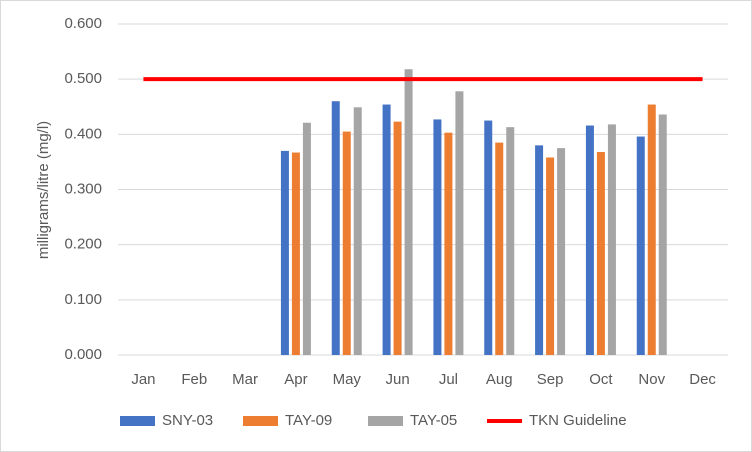 The width and height of the screenshot is (752, 452). Describe the element at coordinates (295, 379) in the screenshot. I see `x-tick-label: Apr` at that location.